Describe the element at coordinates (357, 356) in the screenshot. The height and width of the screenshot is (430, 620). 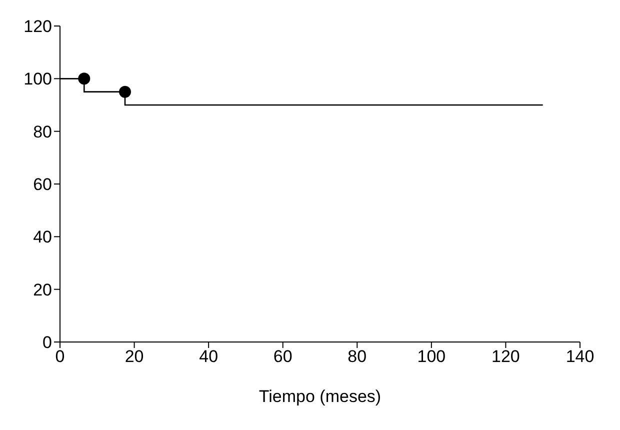
I see `x-tick-label: 80` at that location.